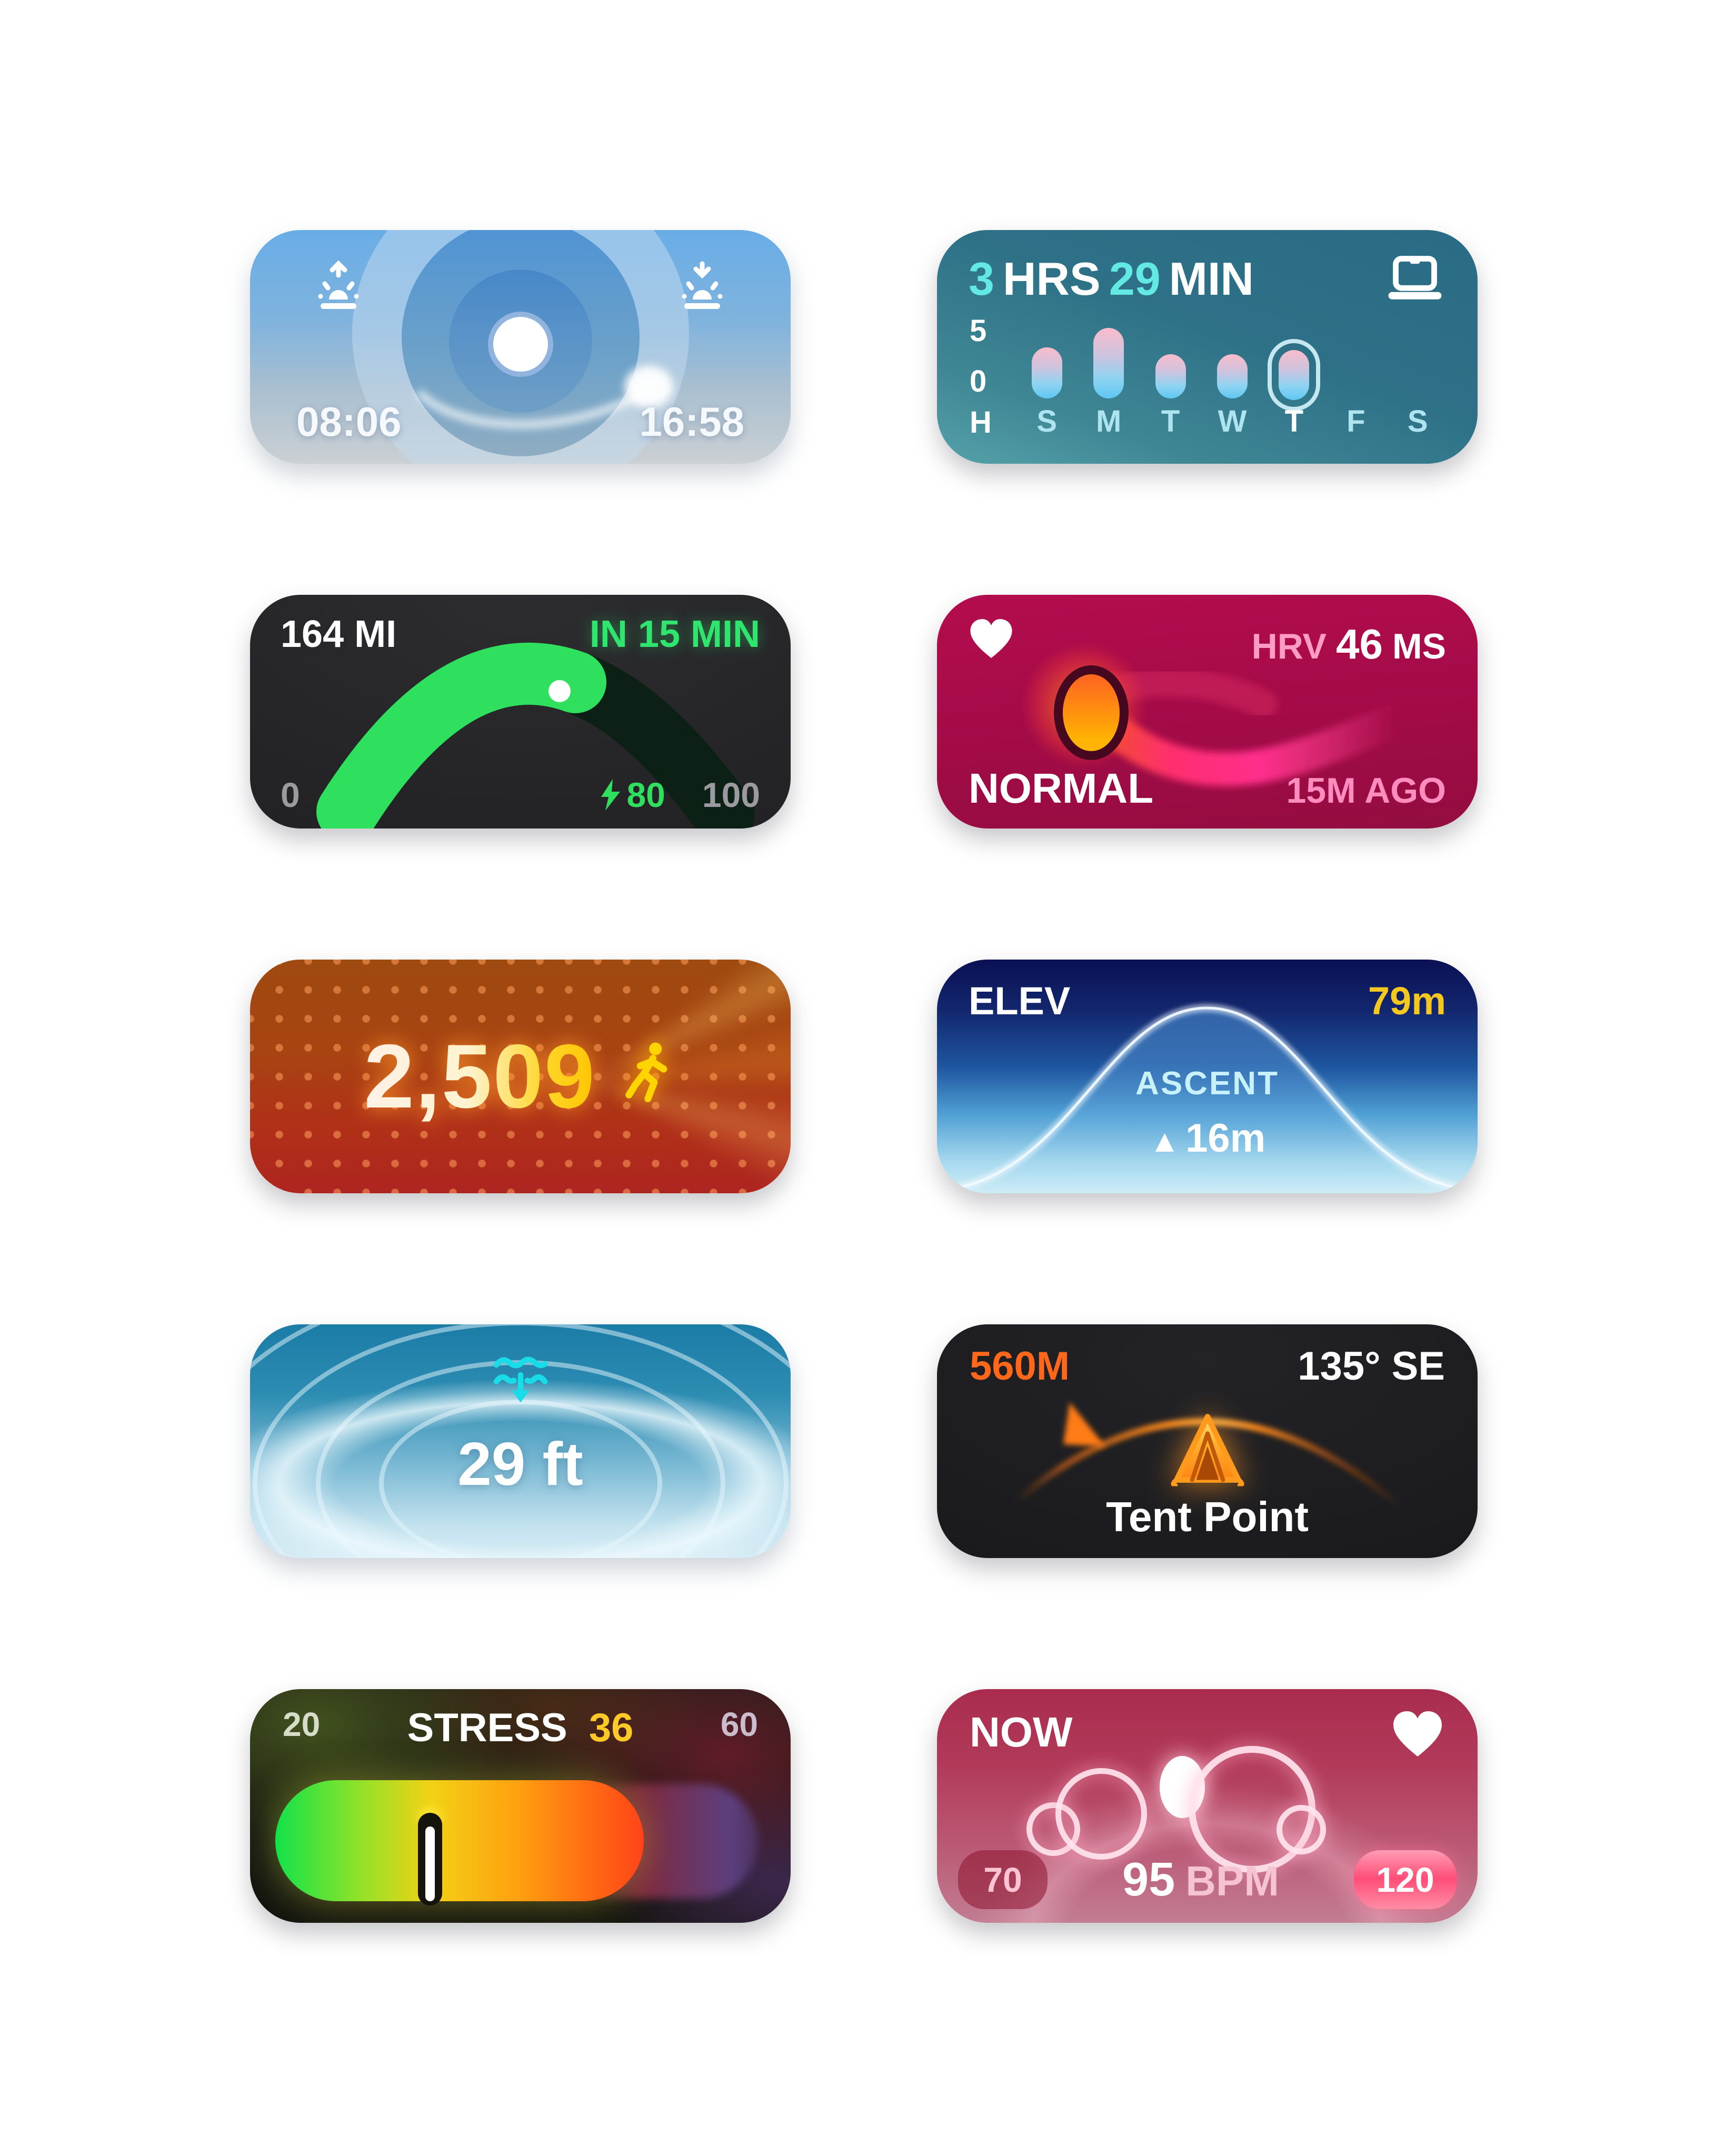  I want to click on sunset-time: 16:58, so click(692, 421).